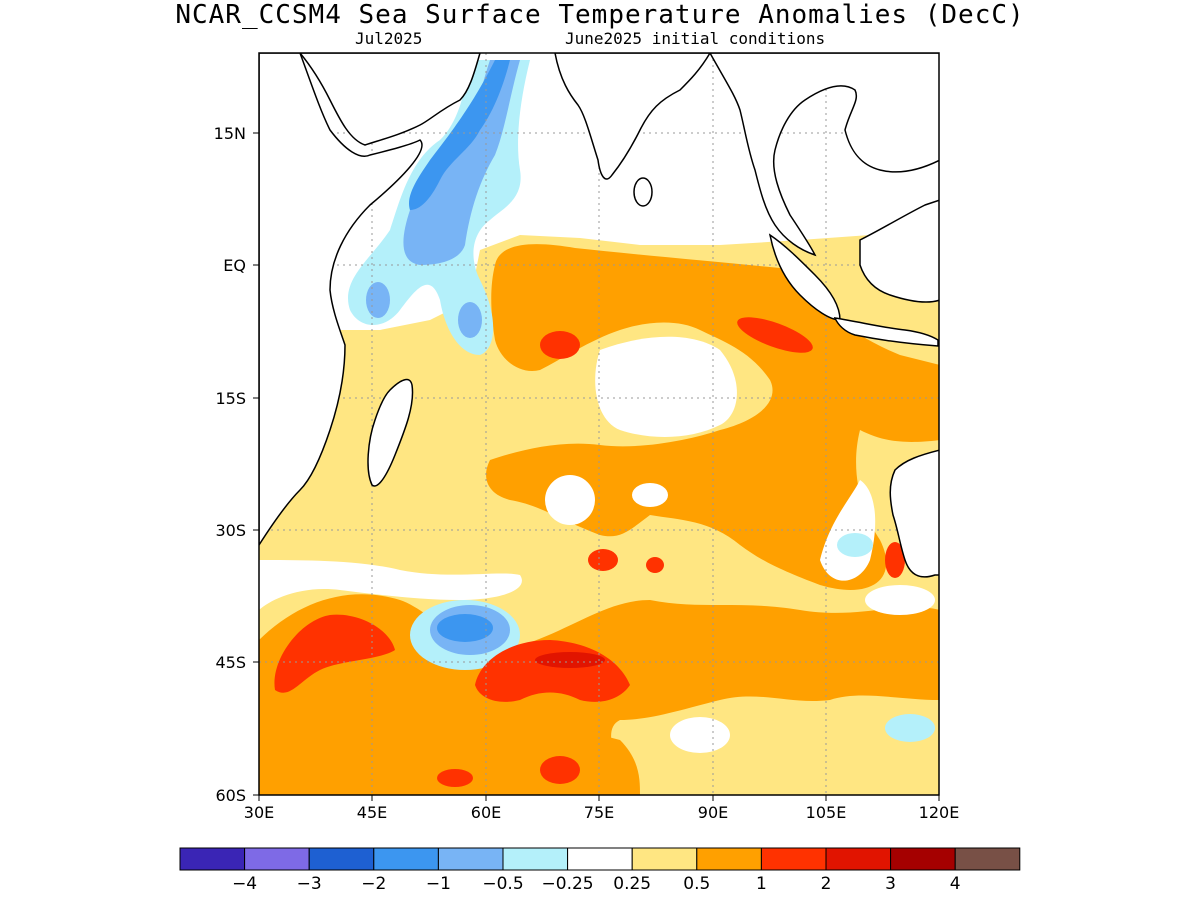 This screenshot has height=900, width=1200. I want to click on lat-tick-label: 30S, so click(230, 530).